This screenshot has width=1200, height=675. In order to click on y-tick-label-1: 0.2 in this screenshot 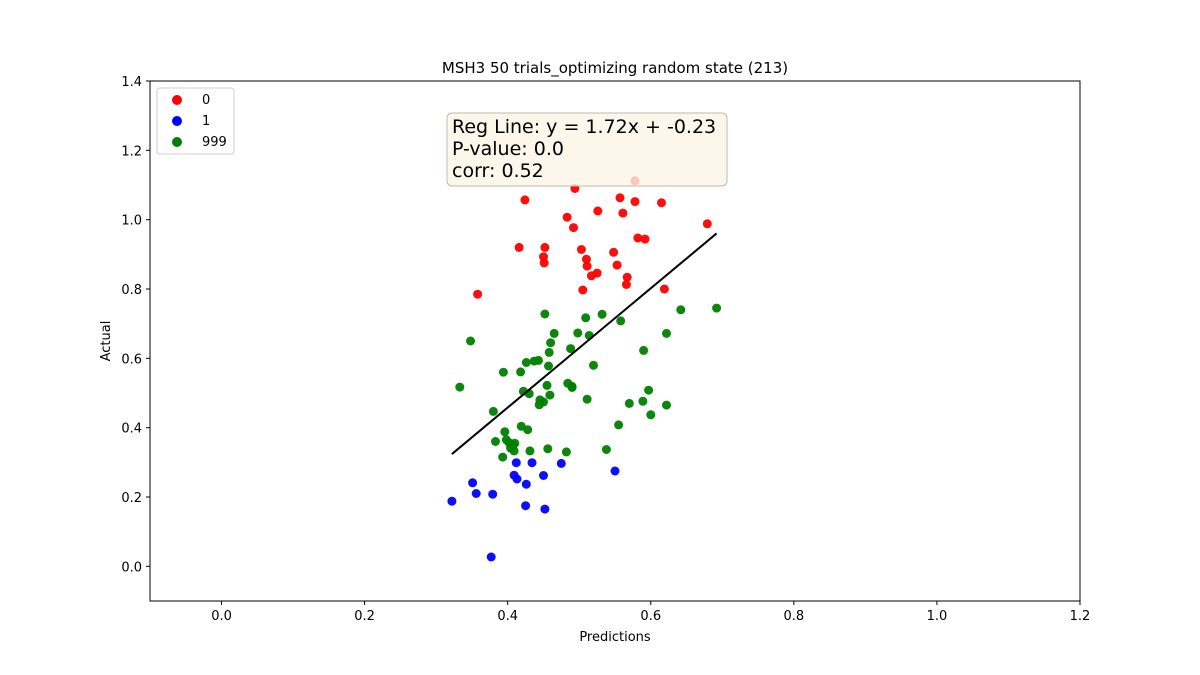, I will do `click(131, 498)`.